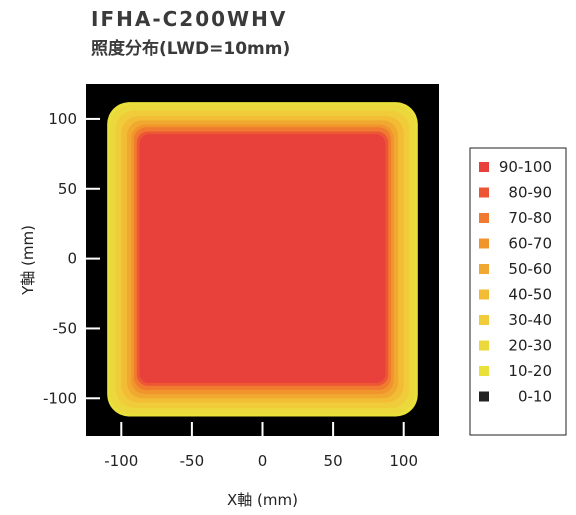  What do you see at coordinates (263, 461) in the screenshot?
I see `x-tick-label: 0` at bounding box center [263, 461].